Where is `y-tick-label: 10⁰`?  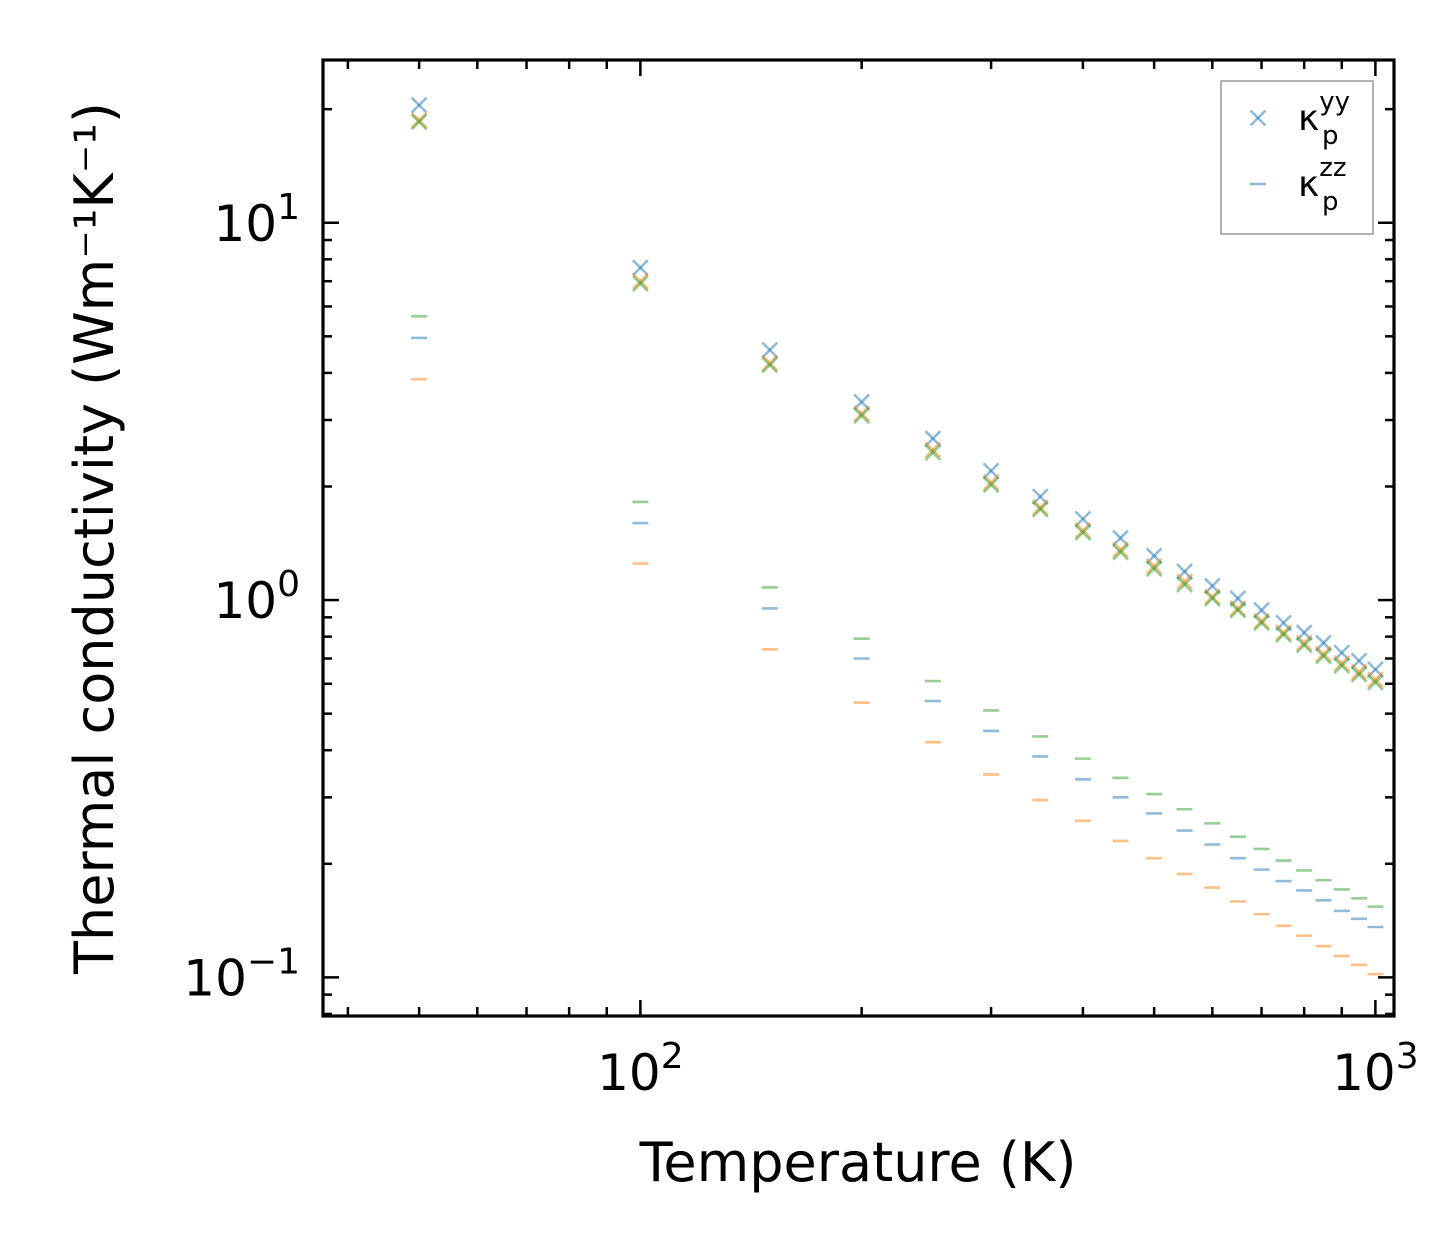
y-tick-label: 10⁰ is located at coordinates (256, 597).